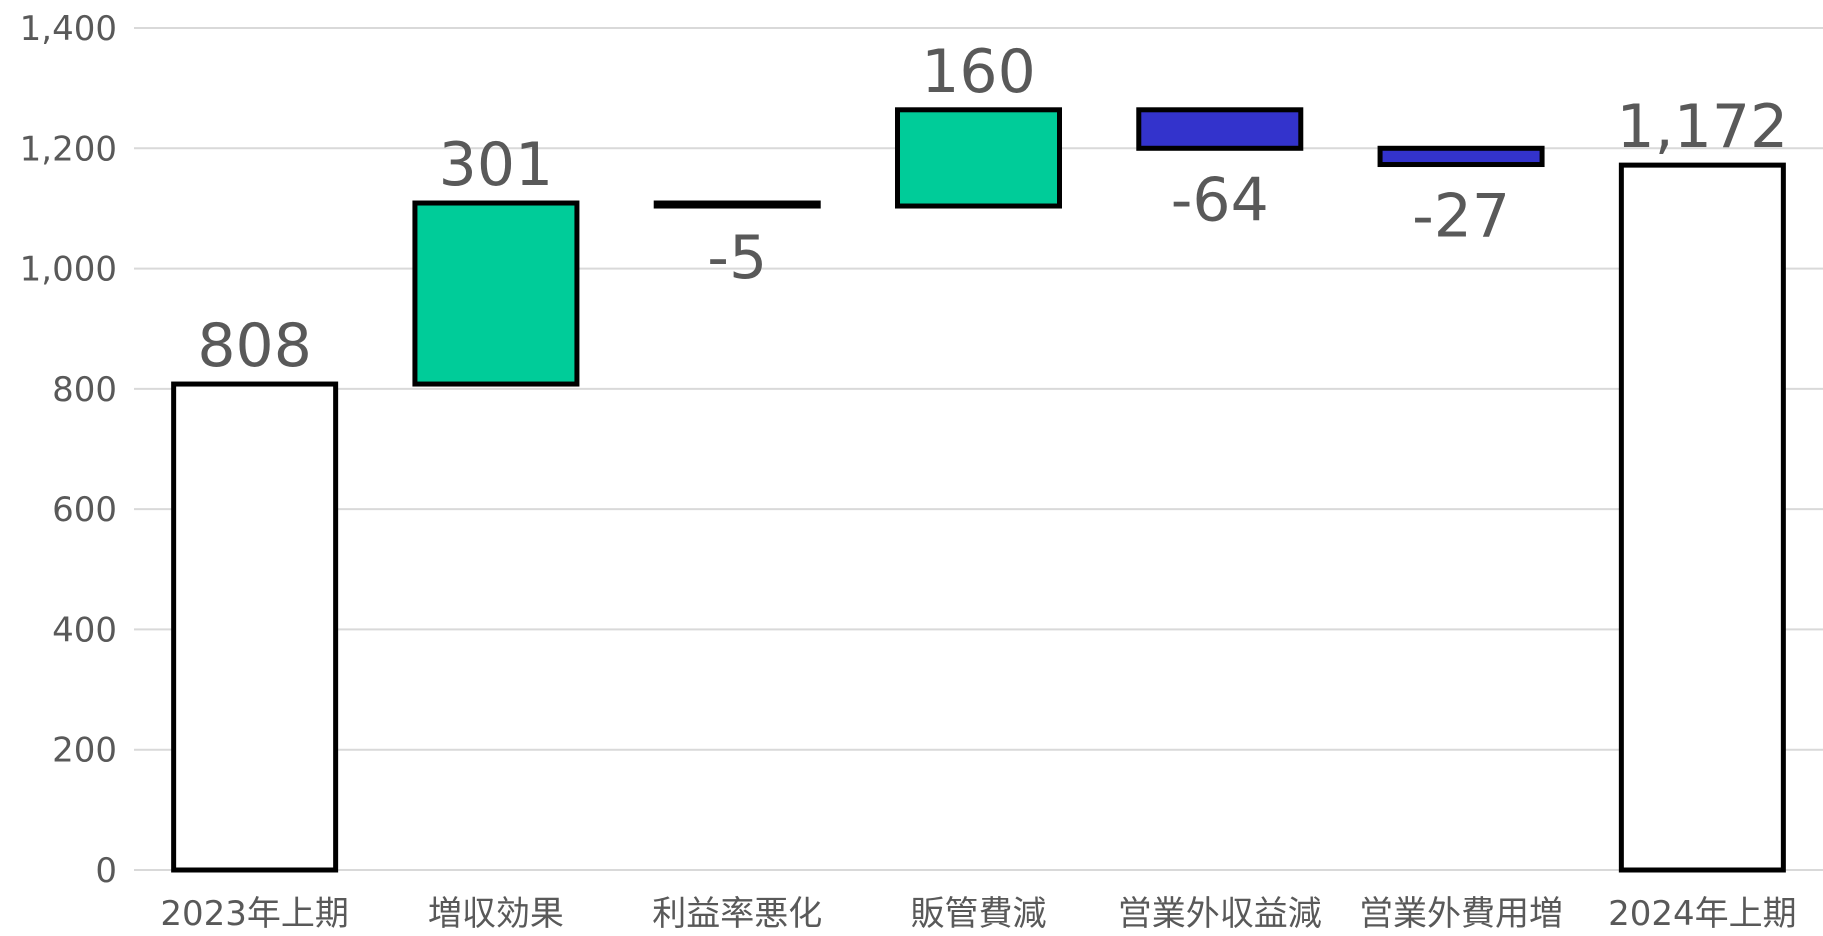 The image size is (1823, 936). I want to click on y-tick-label: 1,000, so click(68, 270).